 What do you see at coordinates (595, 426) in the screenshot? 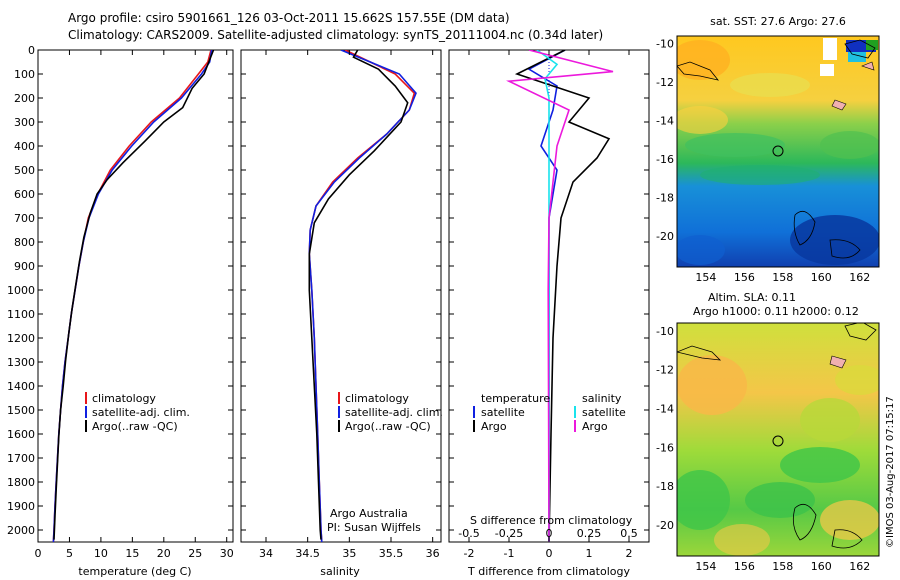
I see `legend-label-s-argo: Argo` at bounding box center [595, 426].